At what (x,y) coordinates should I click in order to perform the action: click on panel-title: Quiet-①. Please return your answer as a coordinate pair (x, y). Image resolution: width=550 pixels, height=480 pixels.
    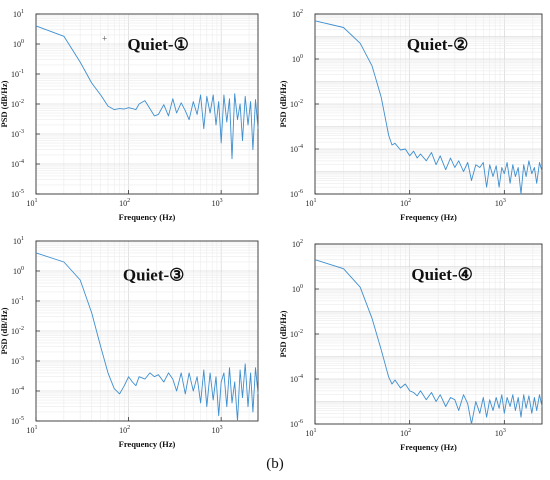
    Looking at the image, I should click on (158, 44).